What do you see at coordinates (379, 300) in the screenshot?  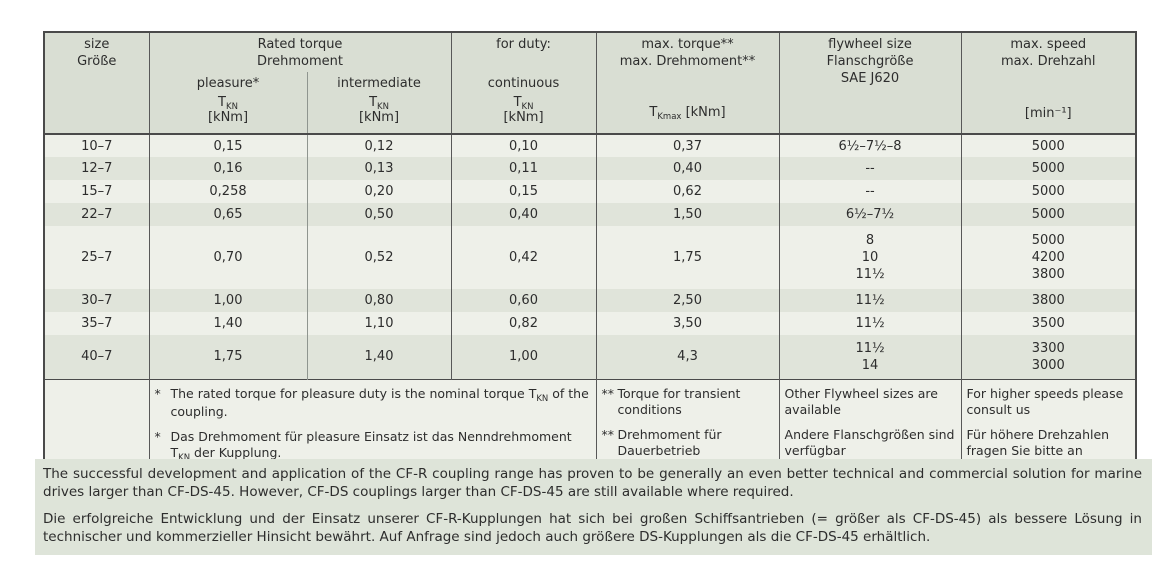 I see `intermediate-cell: 0,80` at bounding box center [379, 300].